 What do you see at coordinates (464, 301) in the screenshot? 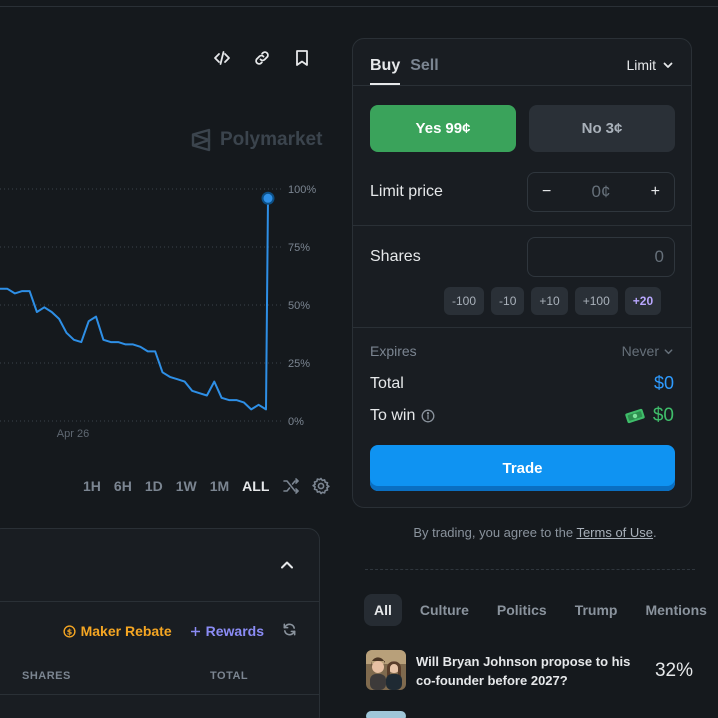
I see `quick-minus-100-button: -100` at bounding box center [464, 301].